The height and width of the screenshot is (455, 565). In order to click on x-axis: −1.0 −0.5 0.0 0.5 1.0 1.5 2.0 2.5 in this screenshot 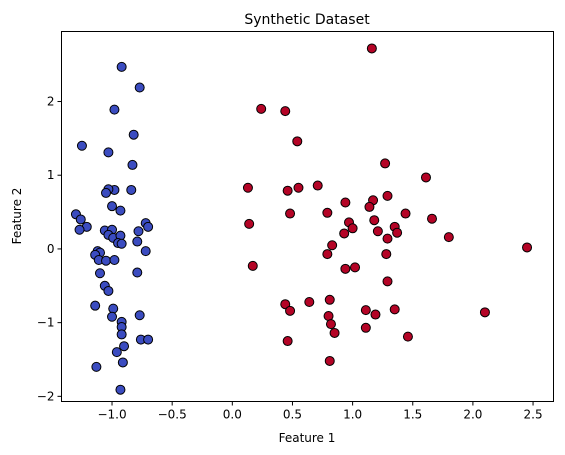, I will do `click(320, 411)`.